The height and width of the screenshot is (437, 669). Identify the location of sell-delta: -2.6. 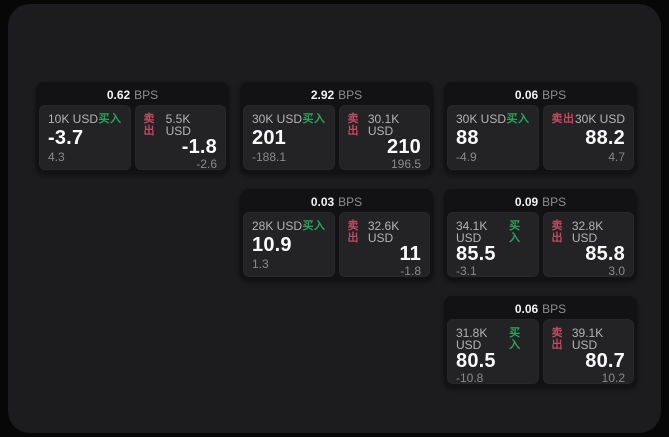
(206, 164).